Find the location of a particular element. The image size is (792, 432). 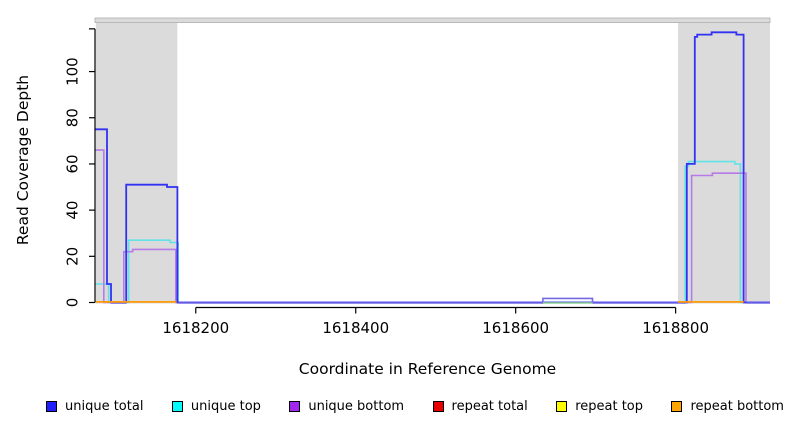

legend-label: repeat top is located at coordinates (609, 406).